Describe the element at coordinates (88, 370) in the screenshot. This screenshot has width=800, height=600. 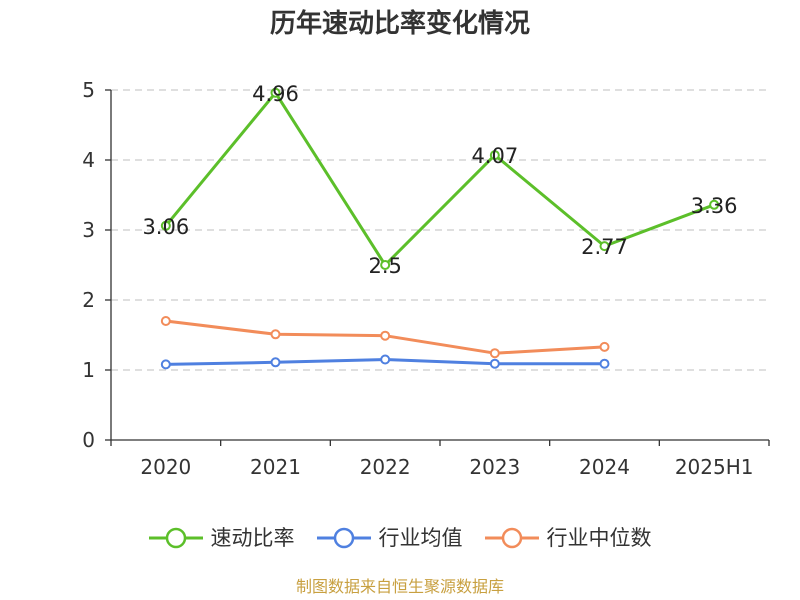
I see `y-tick-label: 1` at that location.